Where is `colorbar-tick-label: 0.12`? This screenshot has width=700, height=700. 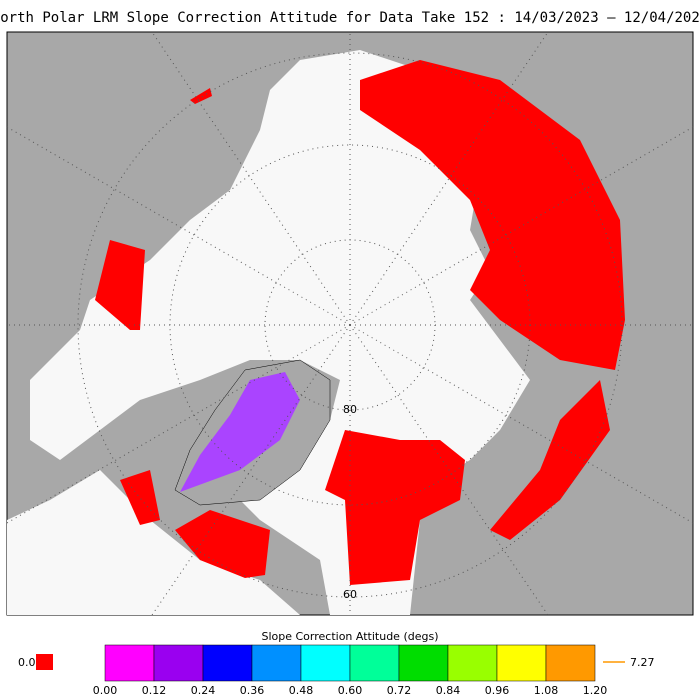
colorbar-tick-label: 0.12 is located at coordinates (154, 690).